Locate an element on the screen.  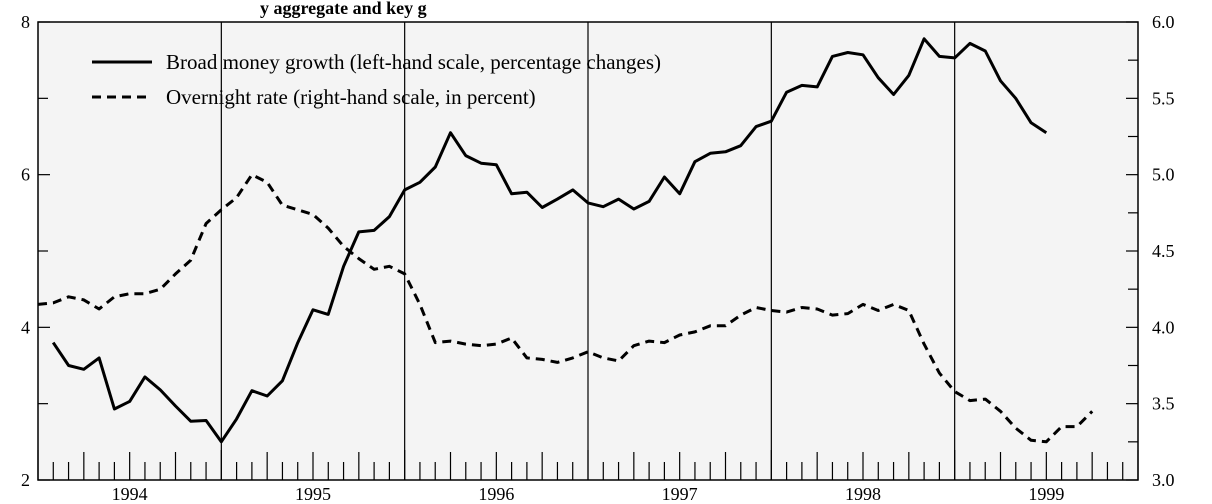
left-axis: 2 4 6 8 is located at coordinates (35, 251).